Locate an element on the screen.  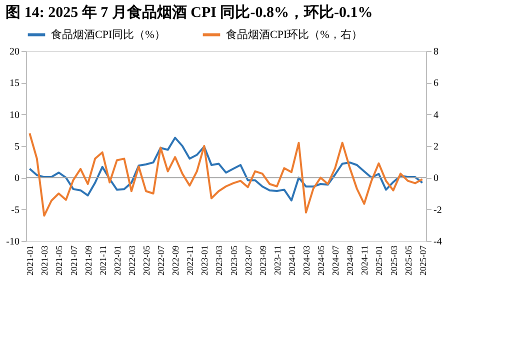
y-tick-label: 0 is located at coordinates (17, 178).